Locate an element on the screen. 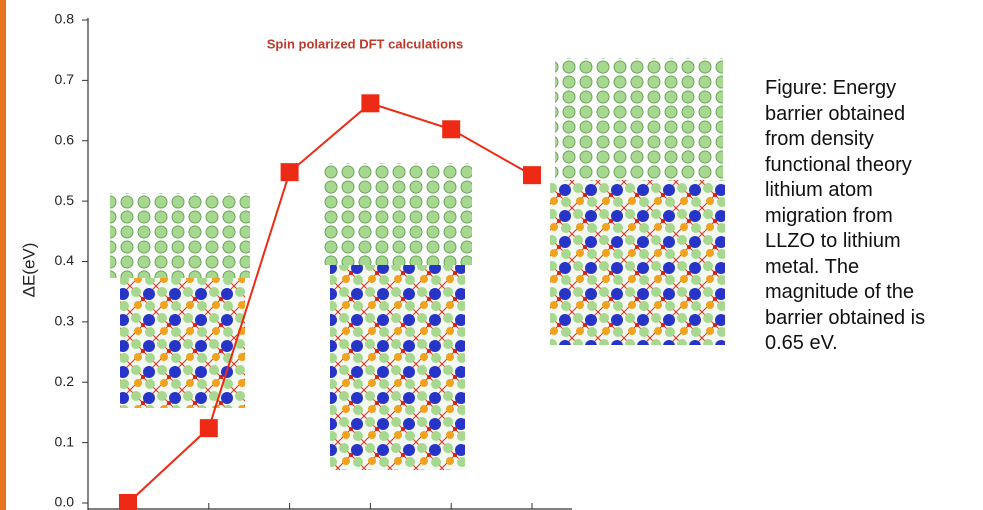 Image resolution: width=983 pixels, height=510 pixels. side-bar is located at coordinates (3, 255).